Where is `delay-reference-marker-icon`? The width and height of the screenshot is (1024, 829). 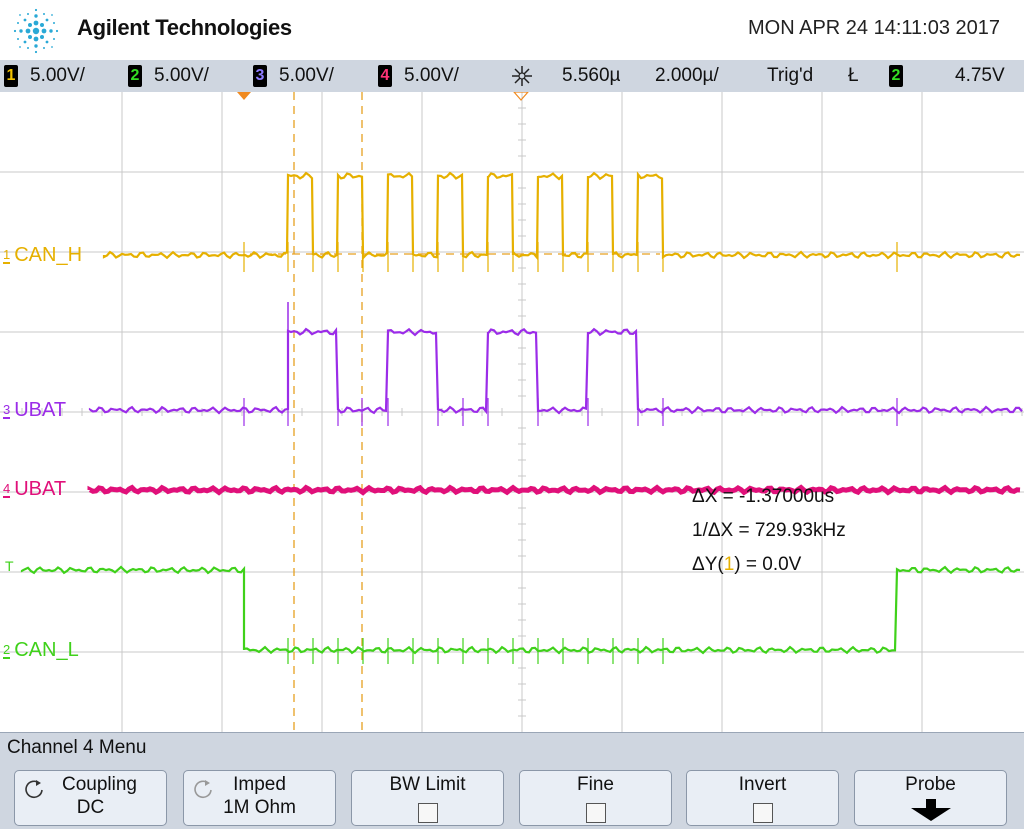
delay-reference-marker-icon is located at coordinates (521, 96).